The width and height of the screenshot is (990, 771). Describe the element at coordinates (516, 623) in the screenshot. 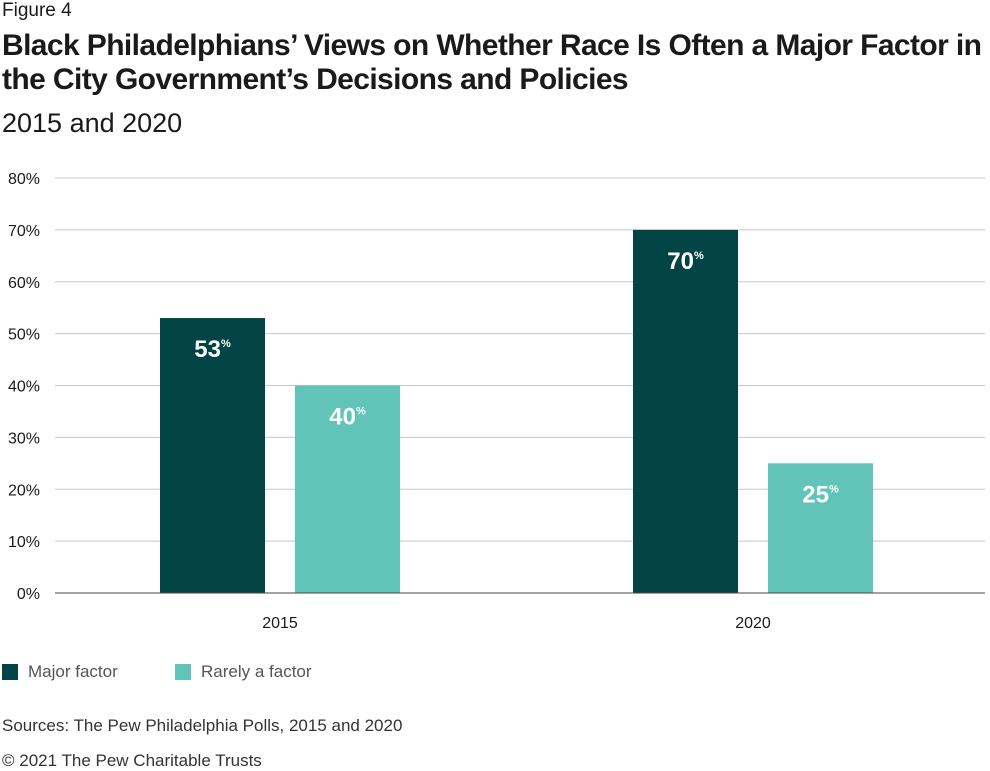

I see `x-axis-category-labels: 2015 2020` at that location.